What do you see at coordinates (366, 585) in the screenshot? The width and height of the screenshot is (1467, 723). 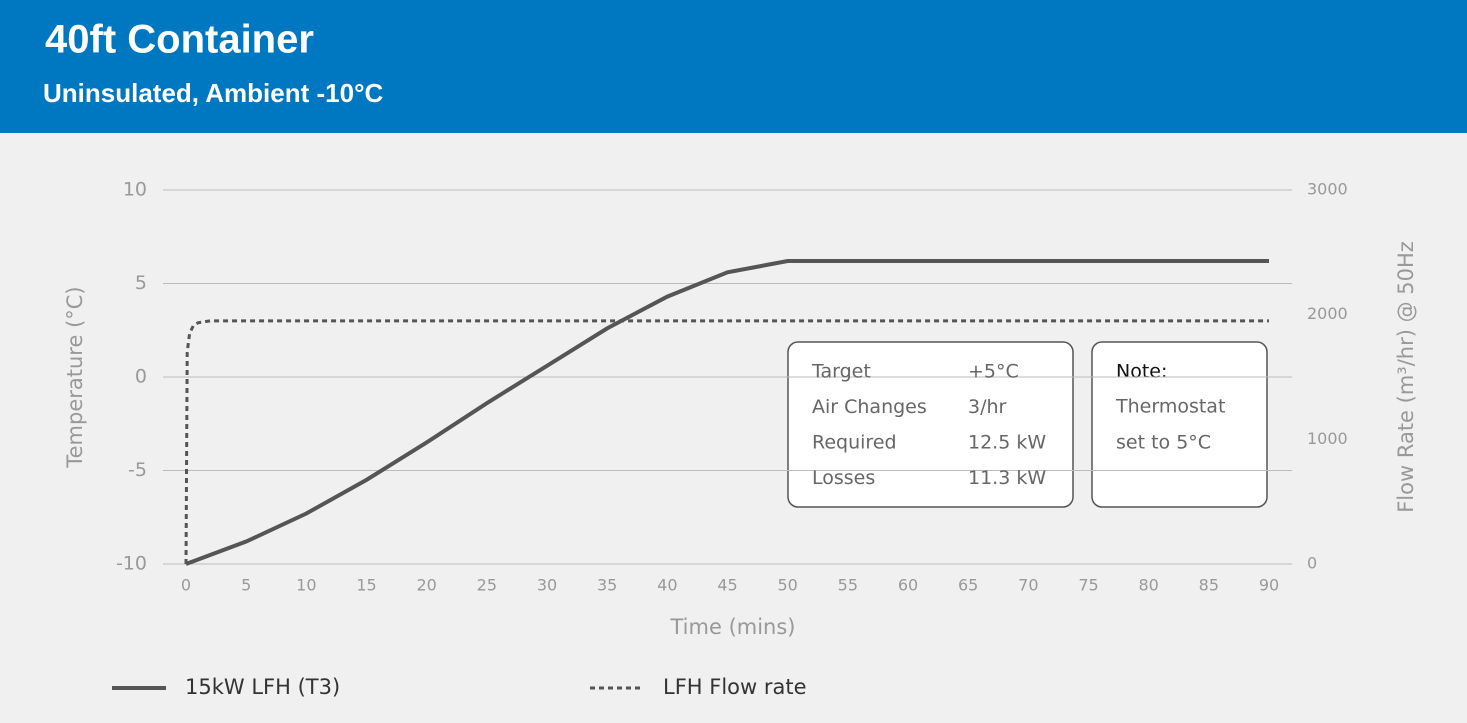 I see `x-tick-label: 15` at bounding box center [366, 585].